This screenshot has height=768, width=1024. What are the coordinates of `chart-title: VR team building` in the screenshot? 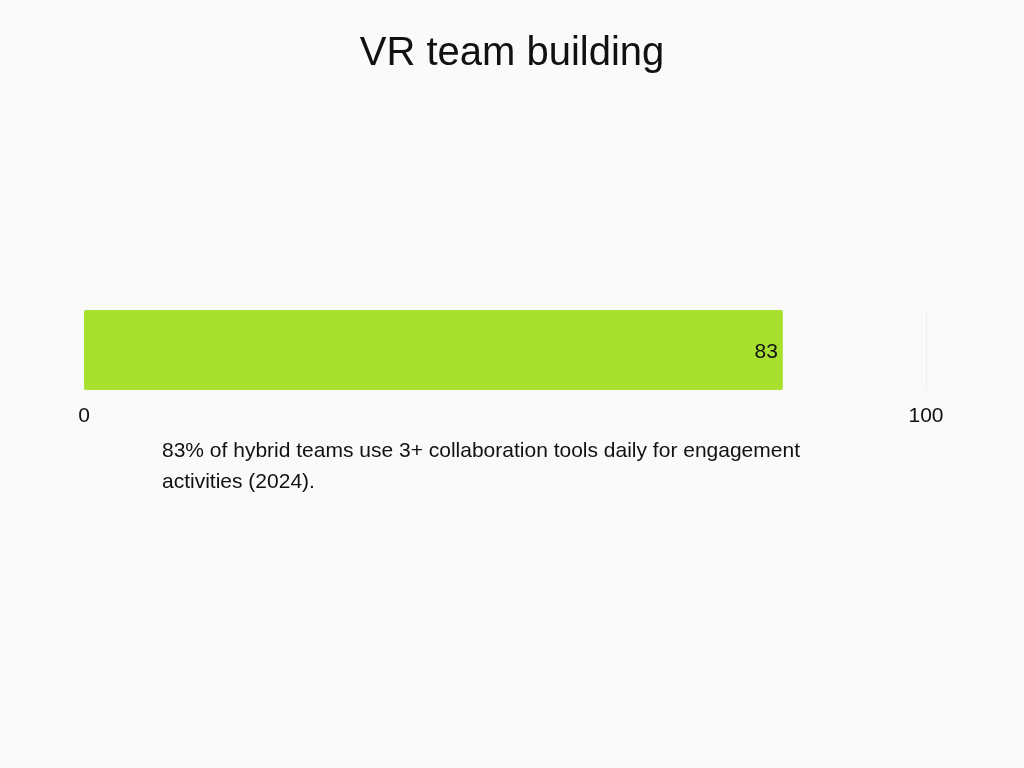 It's located at (512, 51).